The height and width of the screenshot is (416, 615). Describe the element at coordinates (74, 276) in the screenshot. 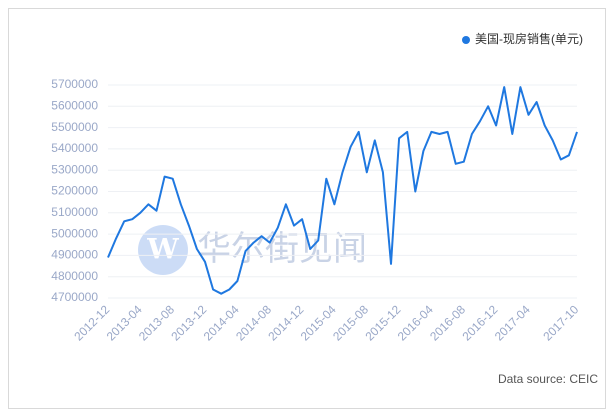

I see `y-tick-label: 4800000` at that location.